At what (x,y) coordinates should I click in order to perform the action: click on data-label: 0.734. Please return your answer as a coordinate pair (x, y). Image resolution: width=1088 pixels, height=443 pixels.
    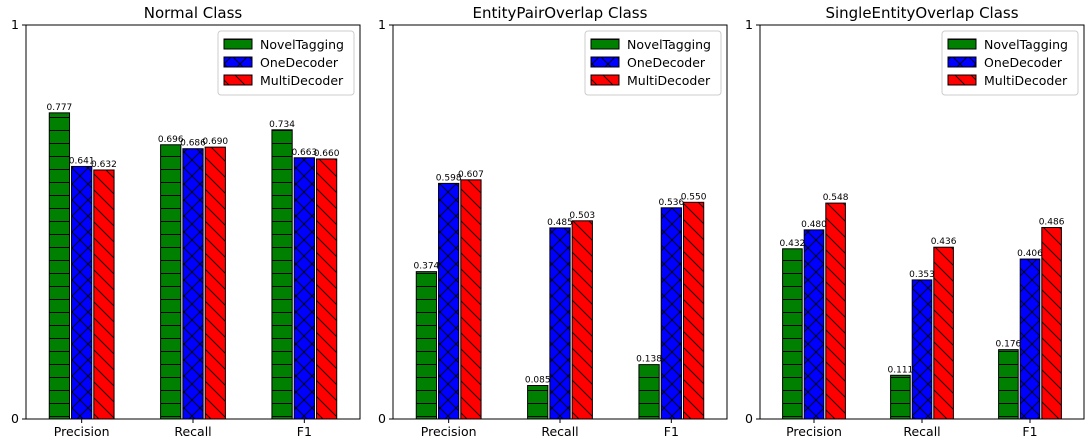
    Looking at the image, I should click on (282, 125).